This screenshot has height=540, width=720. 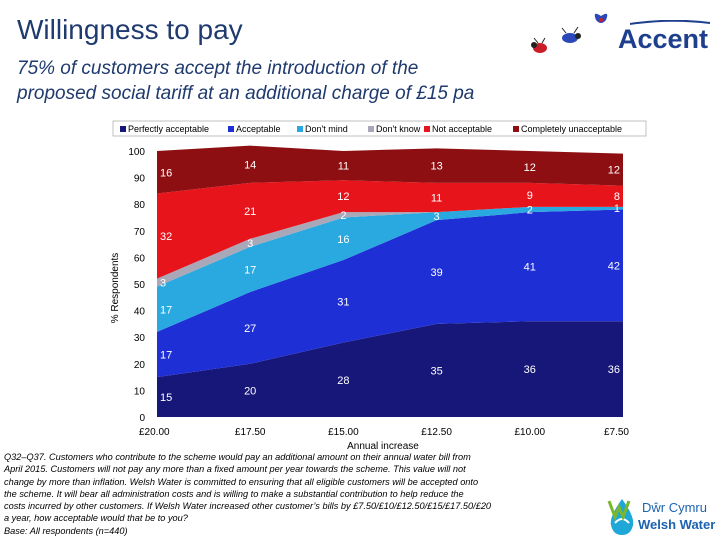 I want to click on data-label: 35, so click(x=436, y=371).